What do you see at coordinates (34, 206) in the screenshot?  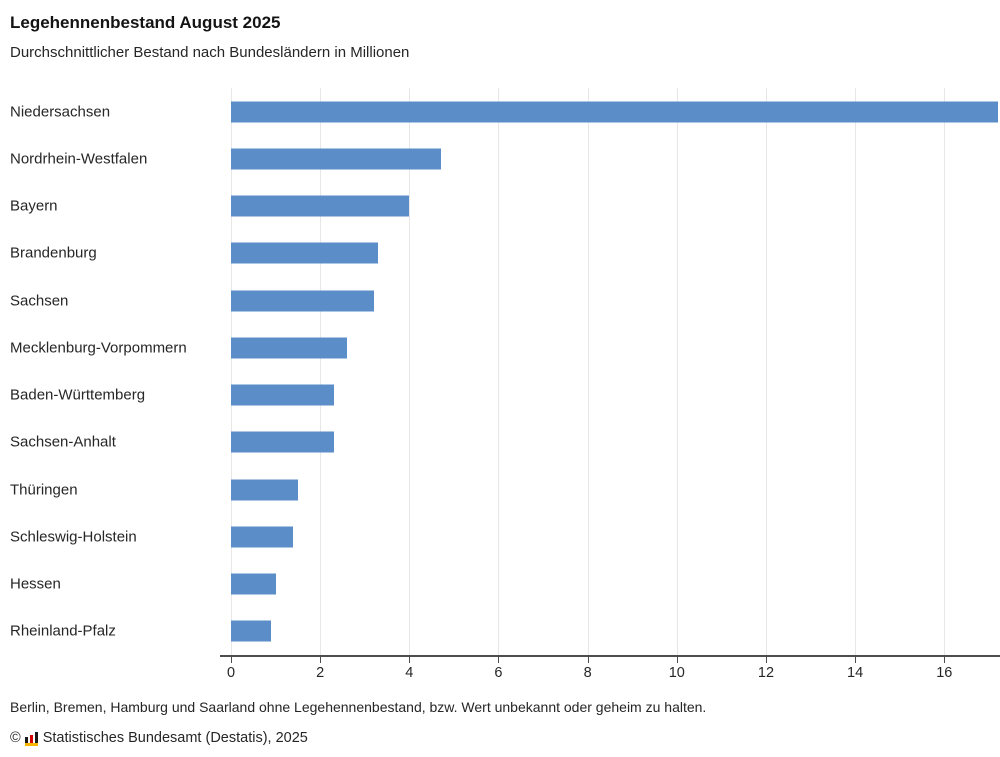 I see `category-label: Bayern` at bounding box center [34, 206].